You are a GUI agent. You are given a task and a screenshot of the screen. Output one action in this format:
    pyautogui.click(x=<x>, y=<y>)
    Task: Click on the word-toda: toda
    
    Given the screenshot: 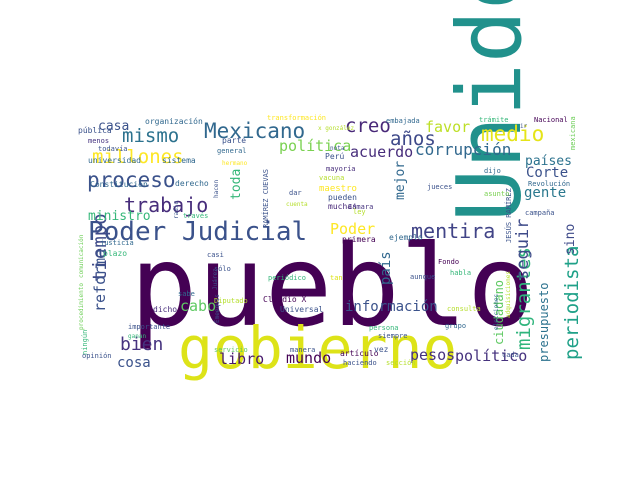 What is the action you would take?
    pyautogui.click(x=236, y=184)
    